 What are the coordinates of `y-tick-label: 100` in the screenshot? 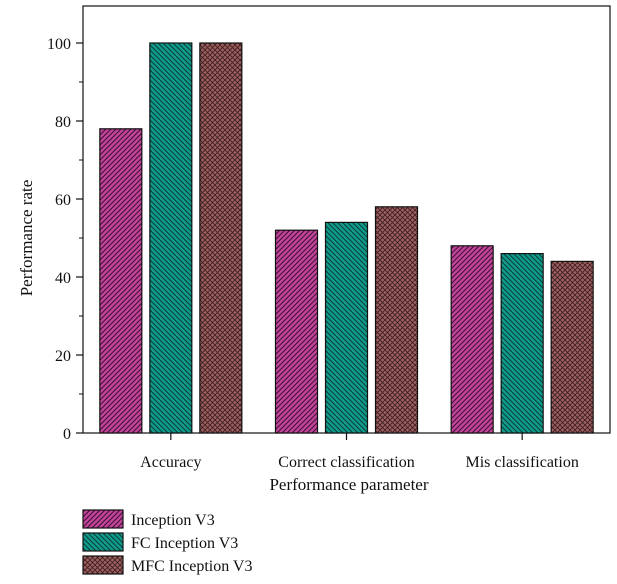 It's located at (59, 44).